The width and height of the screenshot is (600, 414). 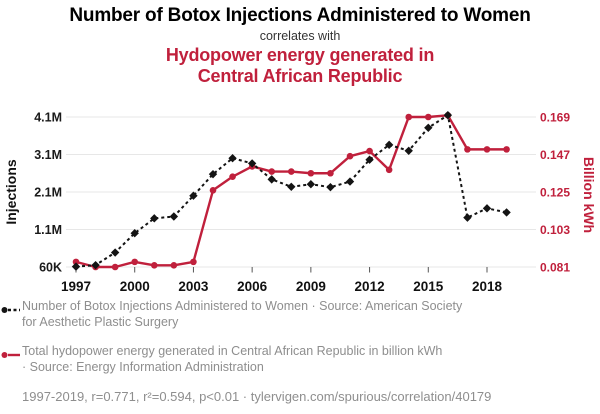 What do you see at coordinates (50, 268) in the screenshot?
I see `left-axis-tick-label: 60K` at bounding box center [50, 268].